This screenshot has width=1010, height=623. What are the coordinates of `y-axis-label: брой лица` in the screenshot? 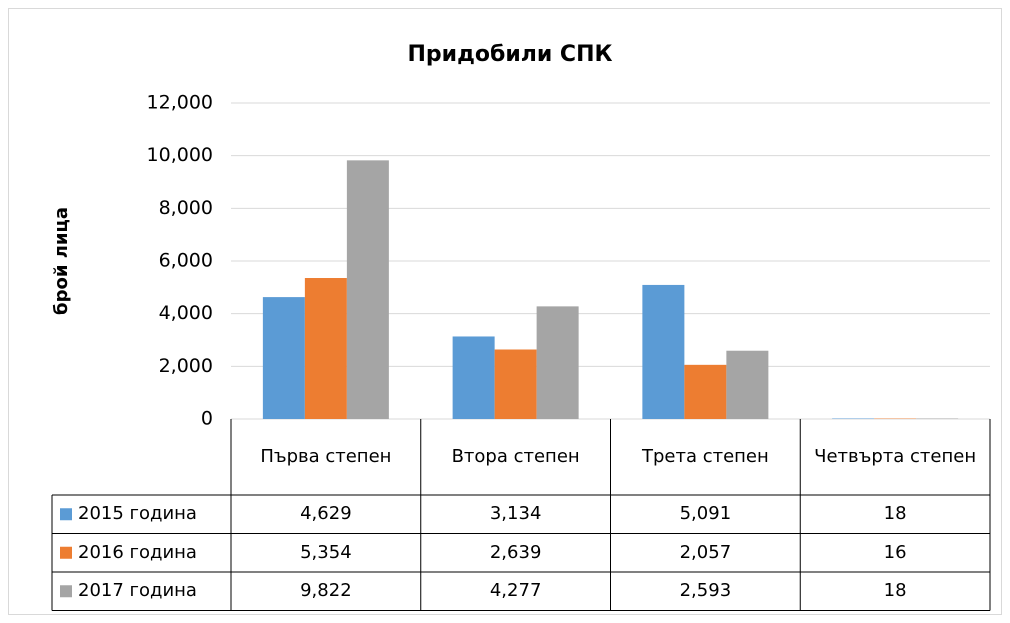 It's located at (61, 261).